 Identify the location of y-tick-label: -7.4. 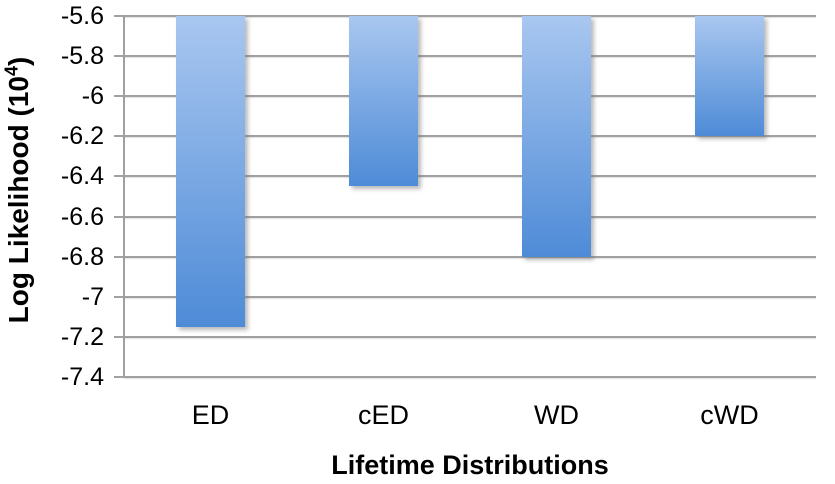
(82, 377).